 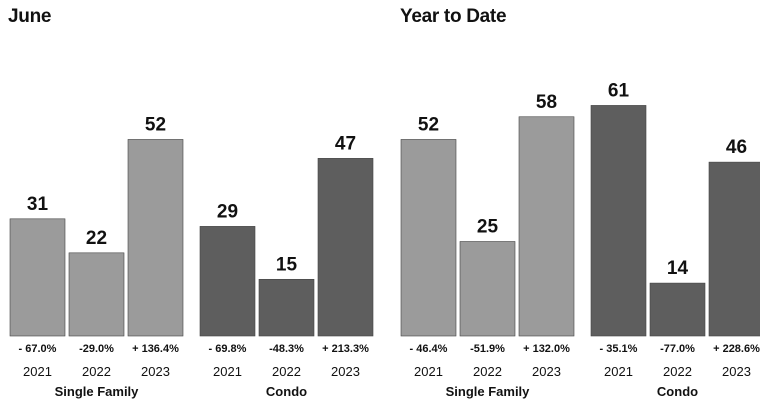 I want to click on change-label: - 69.8%, so click(x=228, y=349).